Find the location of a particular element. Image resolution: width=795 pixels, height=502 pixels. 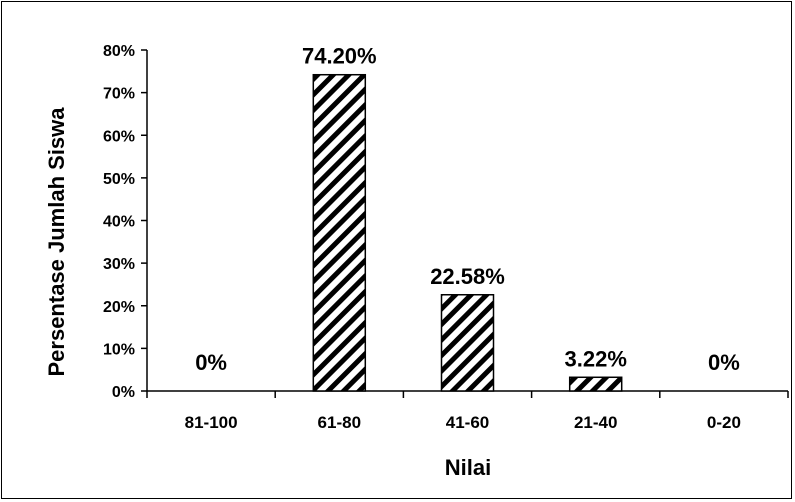

y-axis-title: Persentase Jumlah Siswa is located at coordinates (56, 242).